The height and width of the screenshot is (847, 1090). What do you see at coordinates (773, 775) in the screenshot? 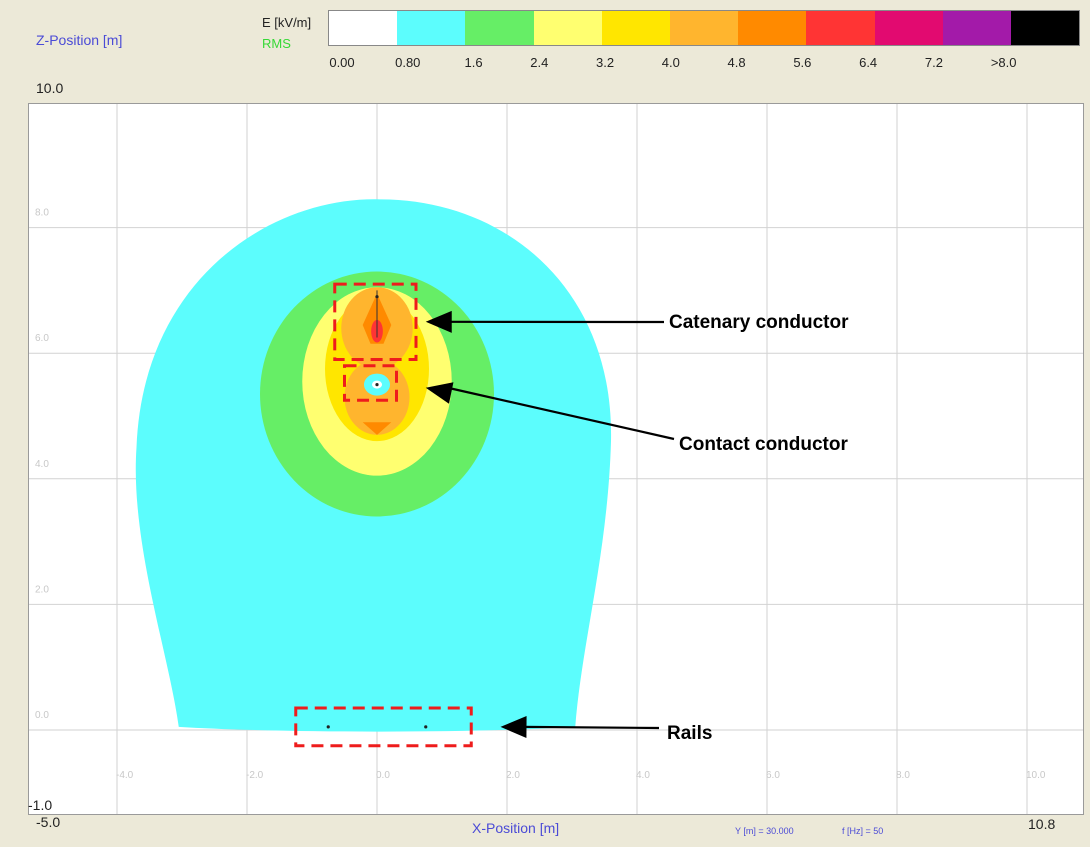
I see `x-tick-label-5: 6.0` at bounding box center [773, 775].